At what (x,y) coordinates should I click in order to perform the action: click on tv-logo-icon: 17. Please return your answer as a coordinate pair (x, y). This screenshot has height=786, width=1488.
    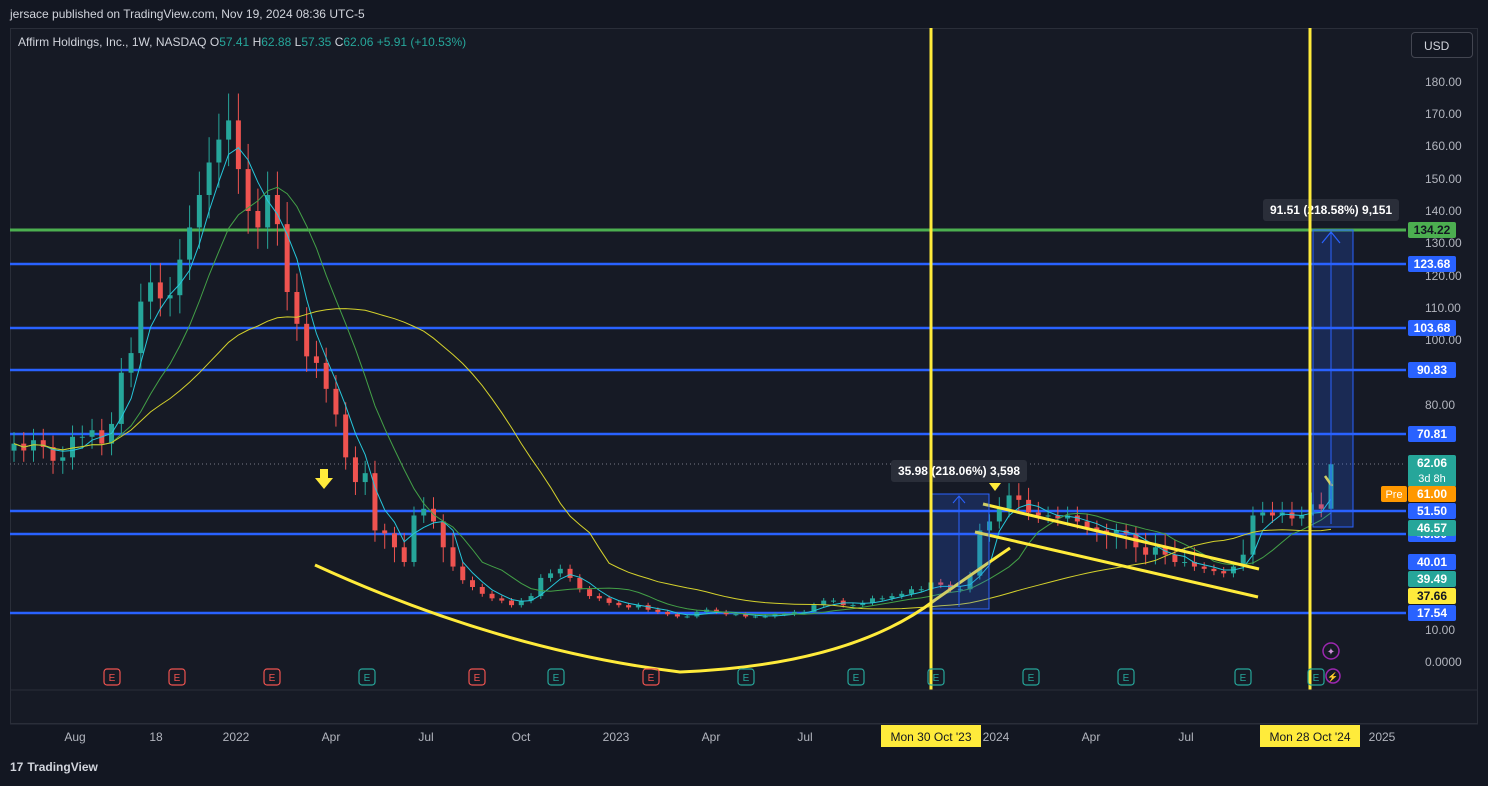
    Looking at the image, I should click on (17, 767).